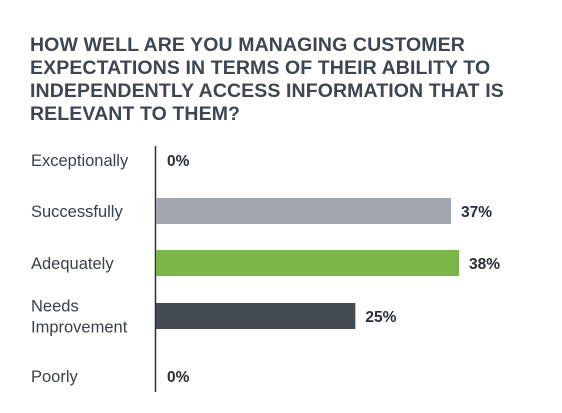 The height and width of the screenshot is (413, 562). I want to click on category-label-line: Poorly, so click(55, 377).